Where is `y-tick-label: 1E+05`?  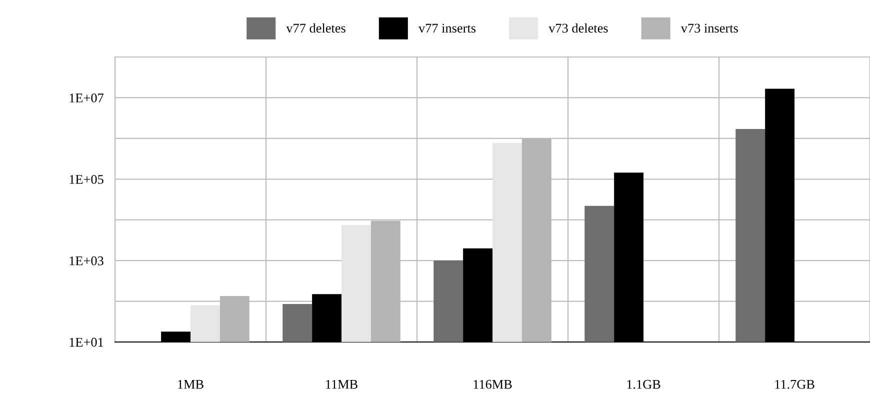 y-tick-label: 1E+05 is located at coordinates (87, 179).